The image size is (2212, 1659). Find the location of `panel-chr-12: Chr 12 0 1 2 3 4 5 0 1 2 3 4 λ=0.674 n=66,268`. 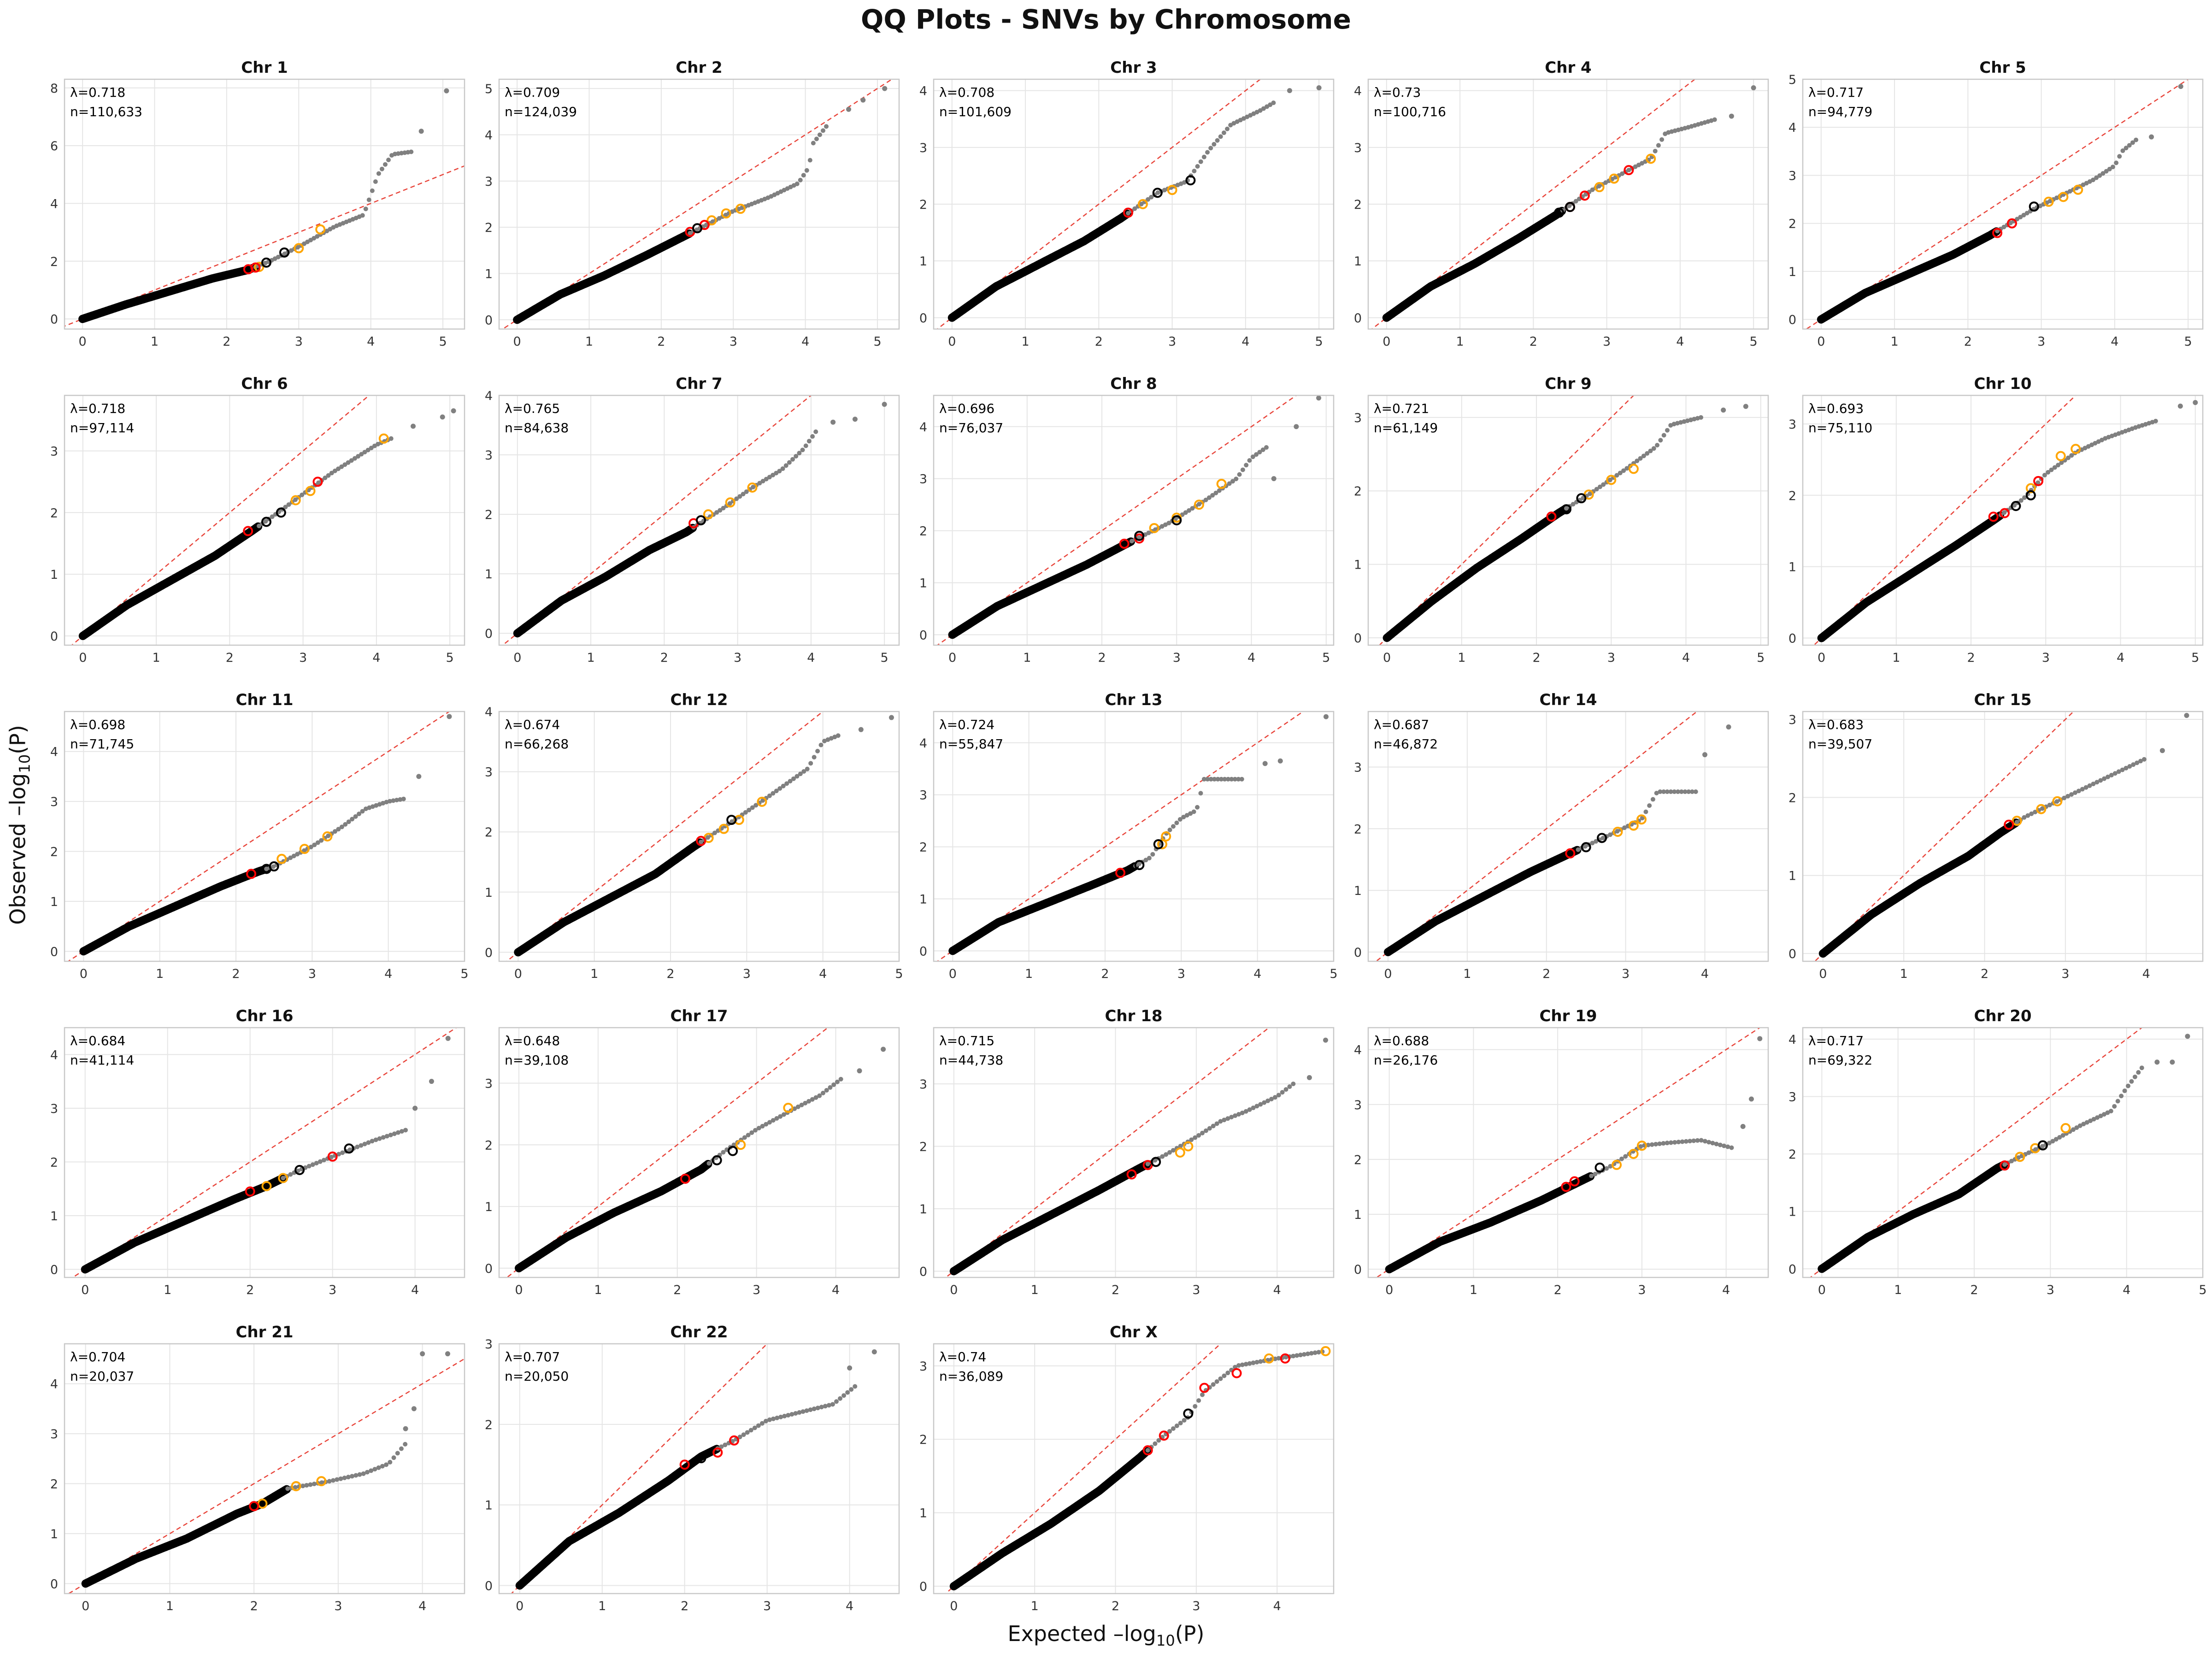

panel-chr-12: Chr 12 0 1 2 3 4 5 0 1 2 3 4 λ=0.674 n=66,268 is located at coordinates (694, 836).